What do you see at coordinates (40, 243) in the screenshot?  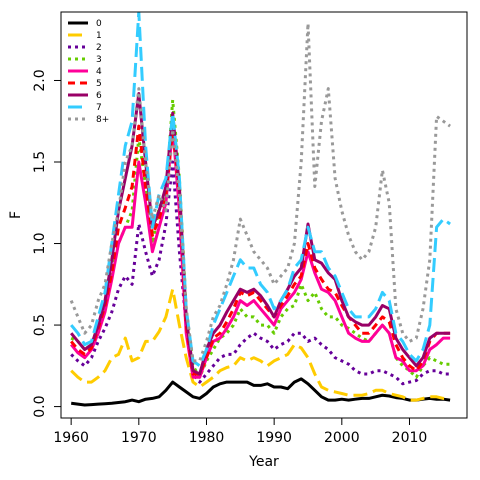 I see `y-tick-label: 1.0` at bounding box center [40, 243].